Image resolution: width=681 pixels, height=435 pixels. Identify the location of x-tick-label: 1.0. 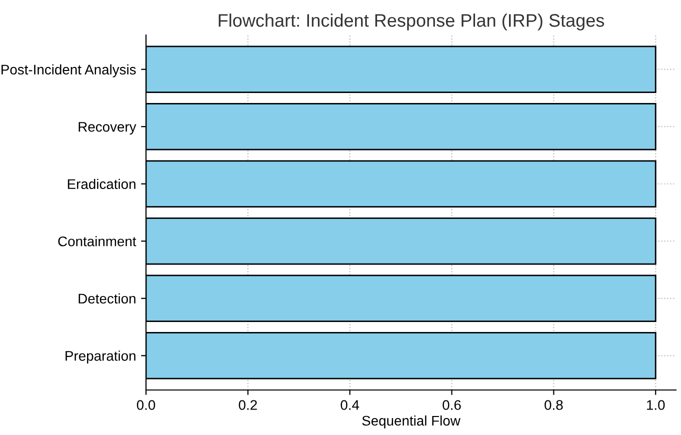
(656, 405).